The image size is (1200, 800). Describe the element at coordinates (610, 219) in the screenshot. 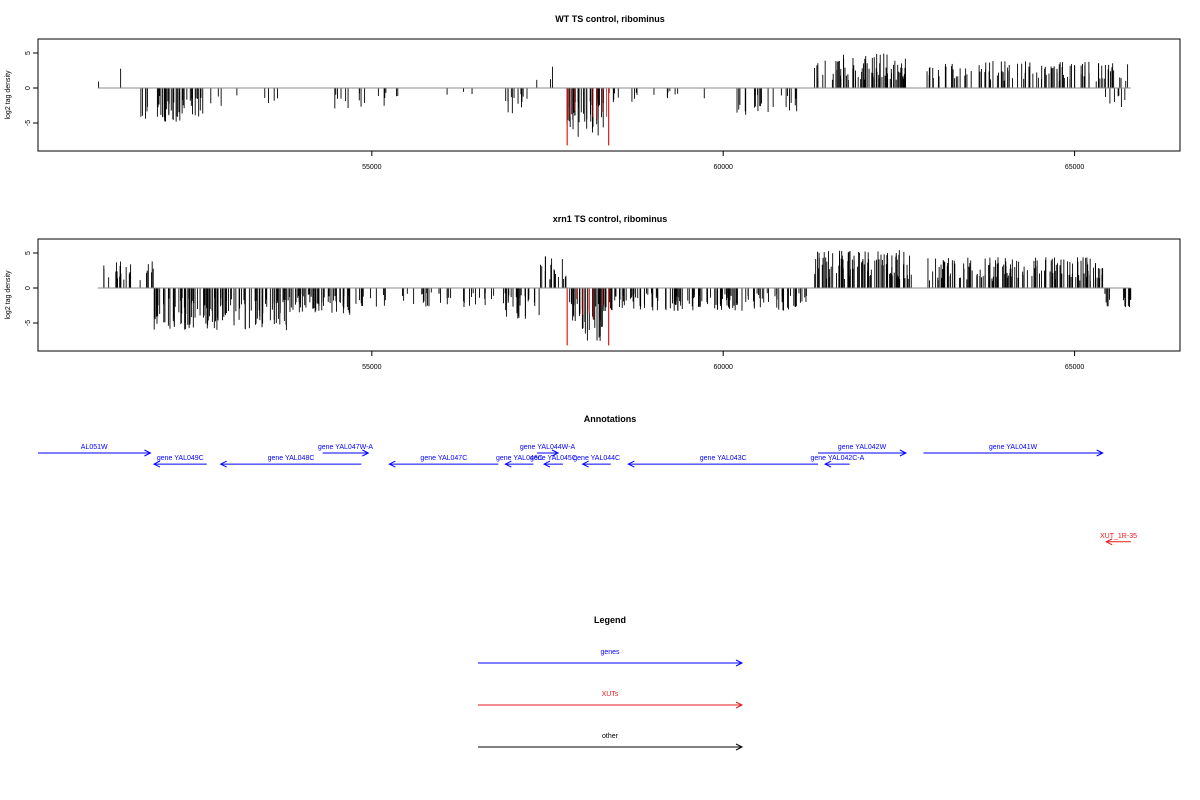

I see `xrn1-panel-title: xrn1 TS control, ribominus` at that location.